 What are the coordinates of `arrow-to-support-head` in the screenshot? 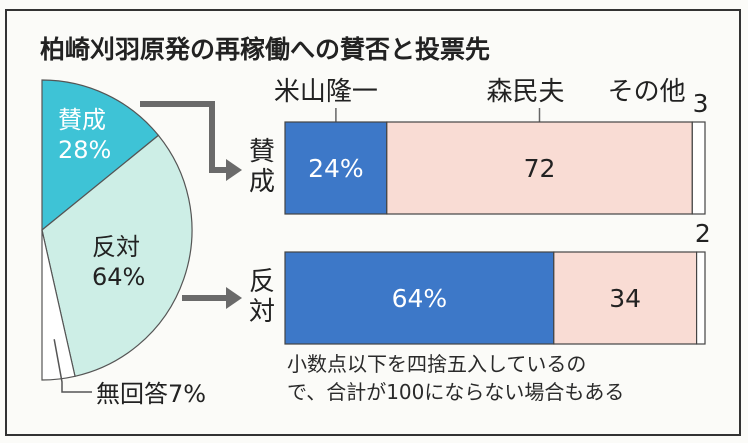 It's located at (234, 170).